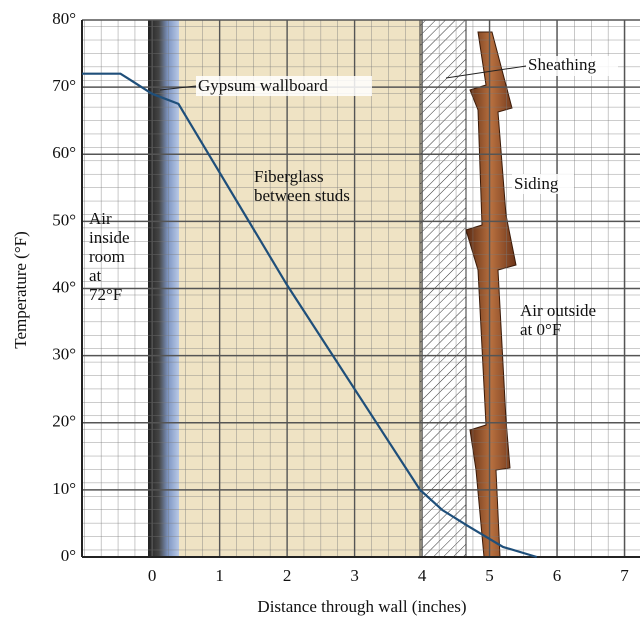  What do you see at coordinates (95, 275) in the screenshot?
I see `annotation: at` at bounding box center [95, 275].